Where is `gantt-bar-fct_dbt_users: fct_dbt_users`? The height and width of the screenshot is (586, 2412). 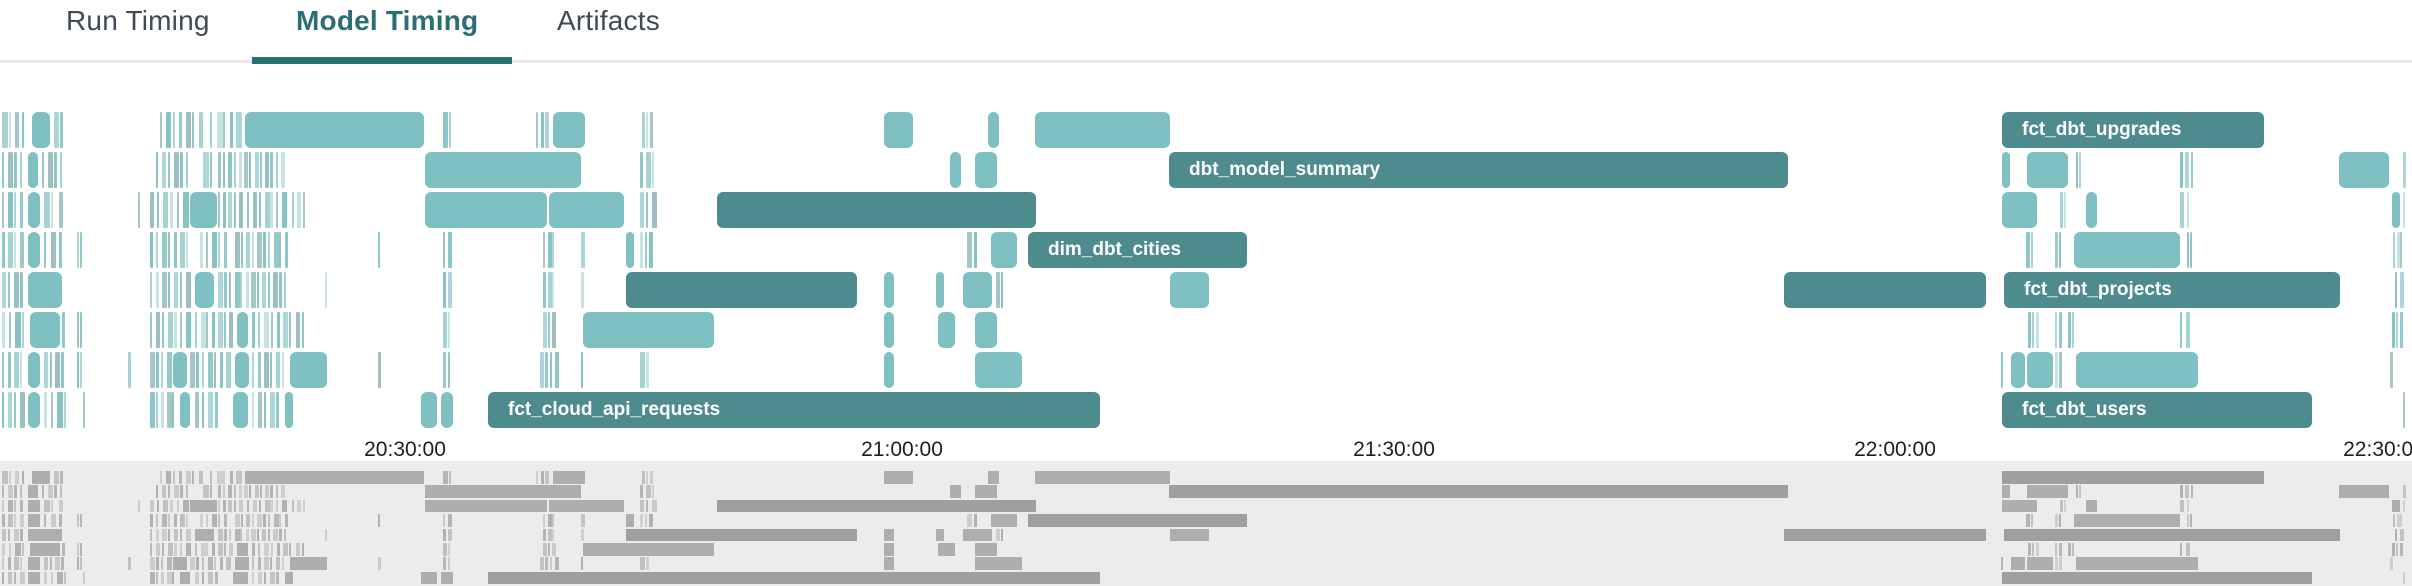 gantt-bar-fct_dbt_users: fct_dbt_users is located at coordinates (2157, 410).